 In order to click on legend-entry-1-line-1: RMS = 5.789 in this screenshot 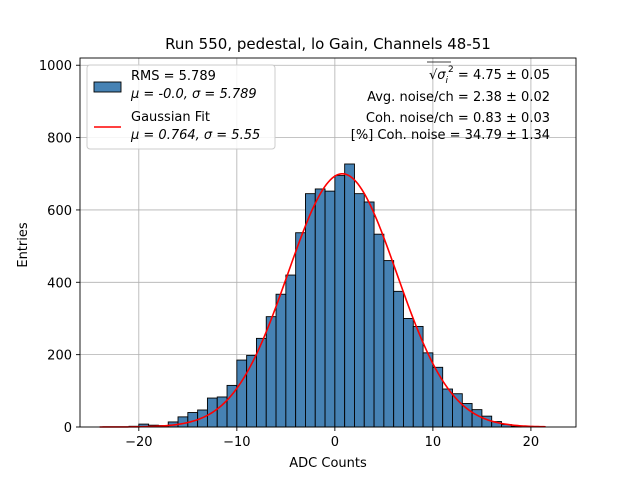, I will do `click(173, 76)`.